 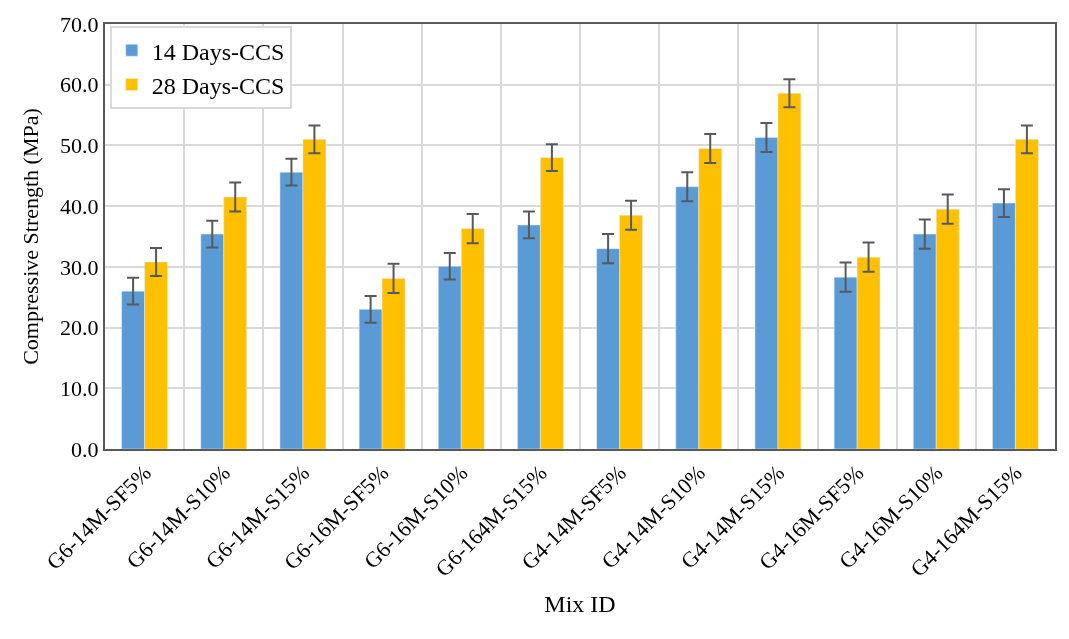 I want to click on x-axis-title: Mix ID, so click(x=580, y=604).